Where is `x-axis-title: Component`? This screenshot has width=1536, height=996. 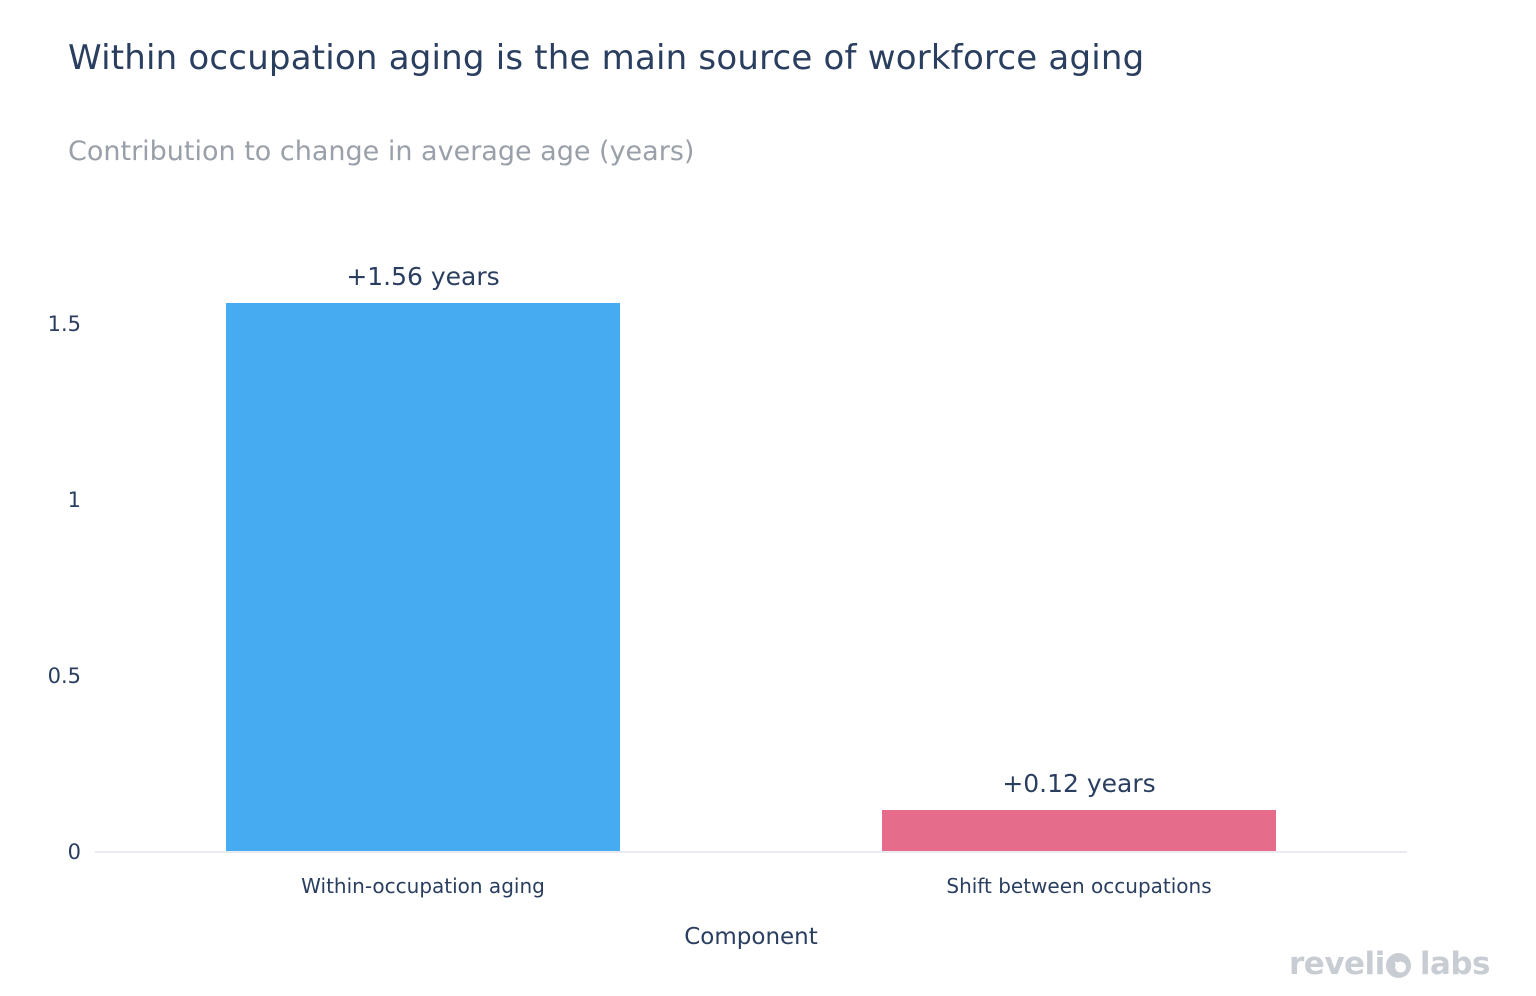 x-axis-title: Component is located at coordinates (751, 937).